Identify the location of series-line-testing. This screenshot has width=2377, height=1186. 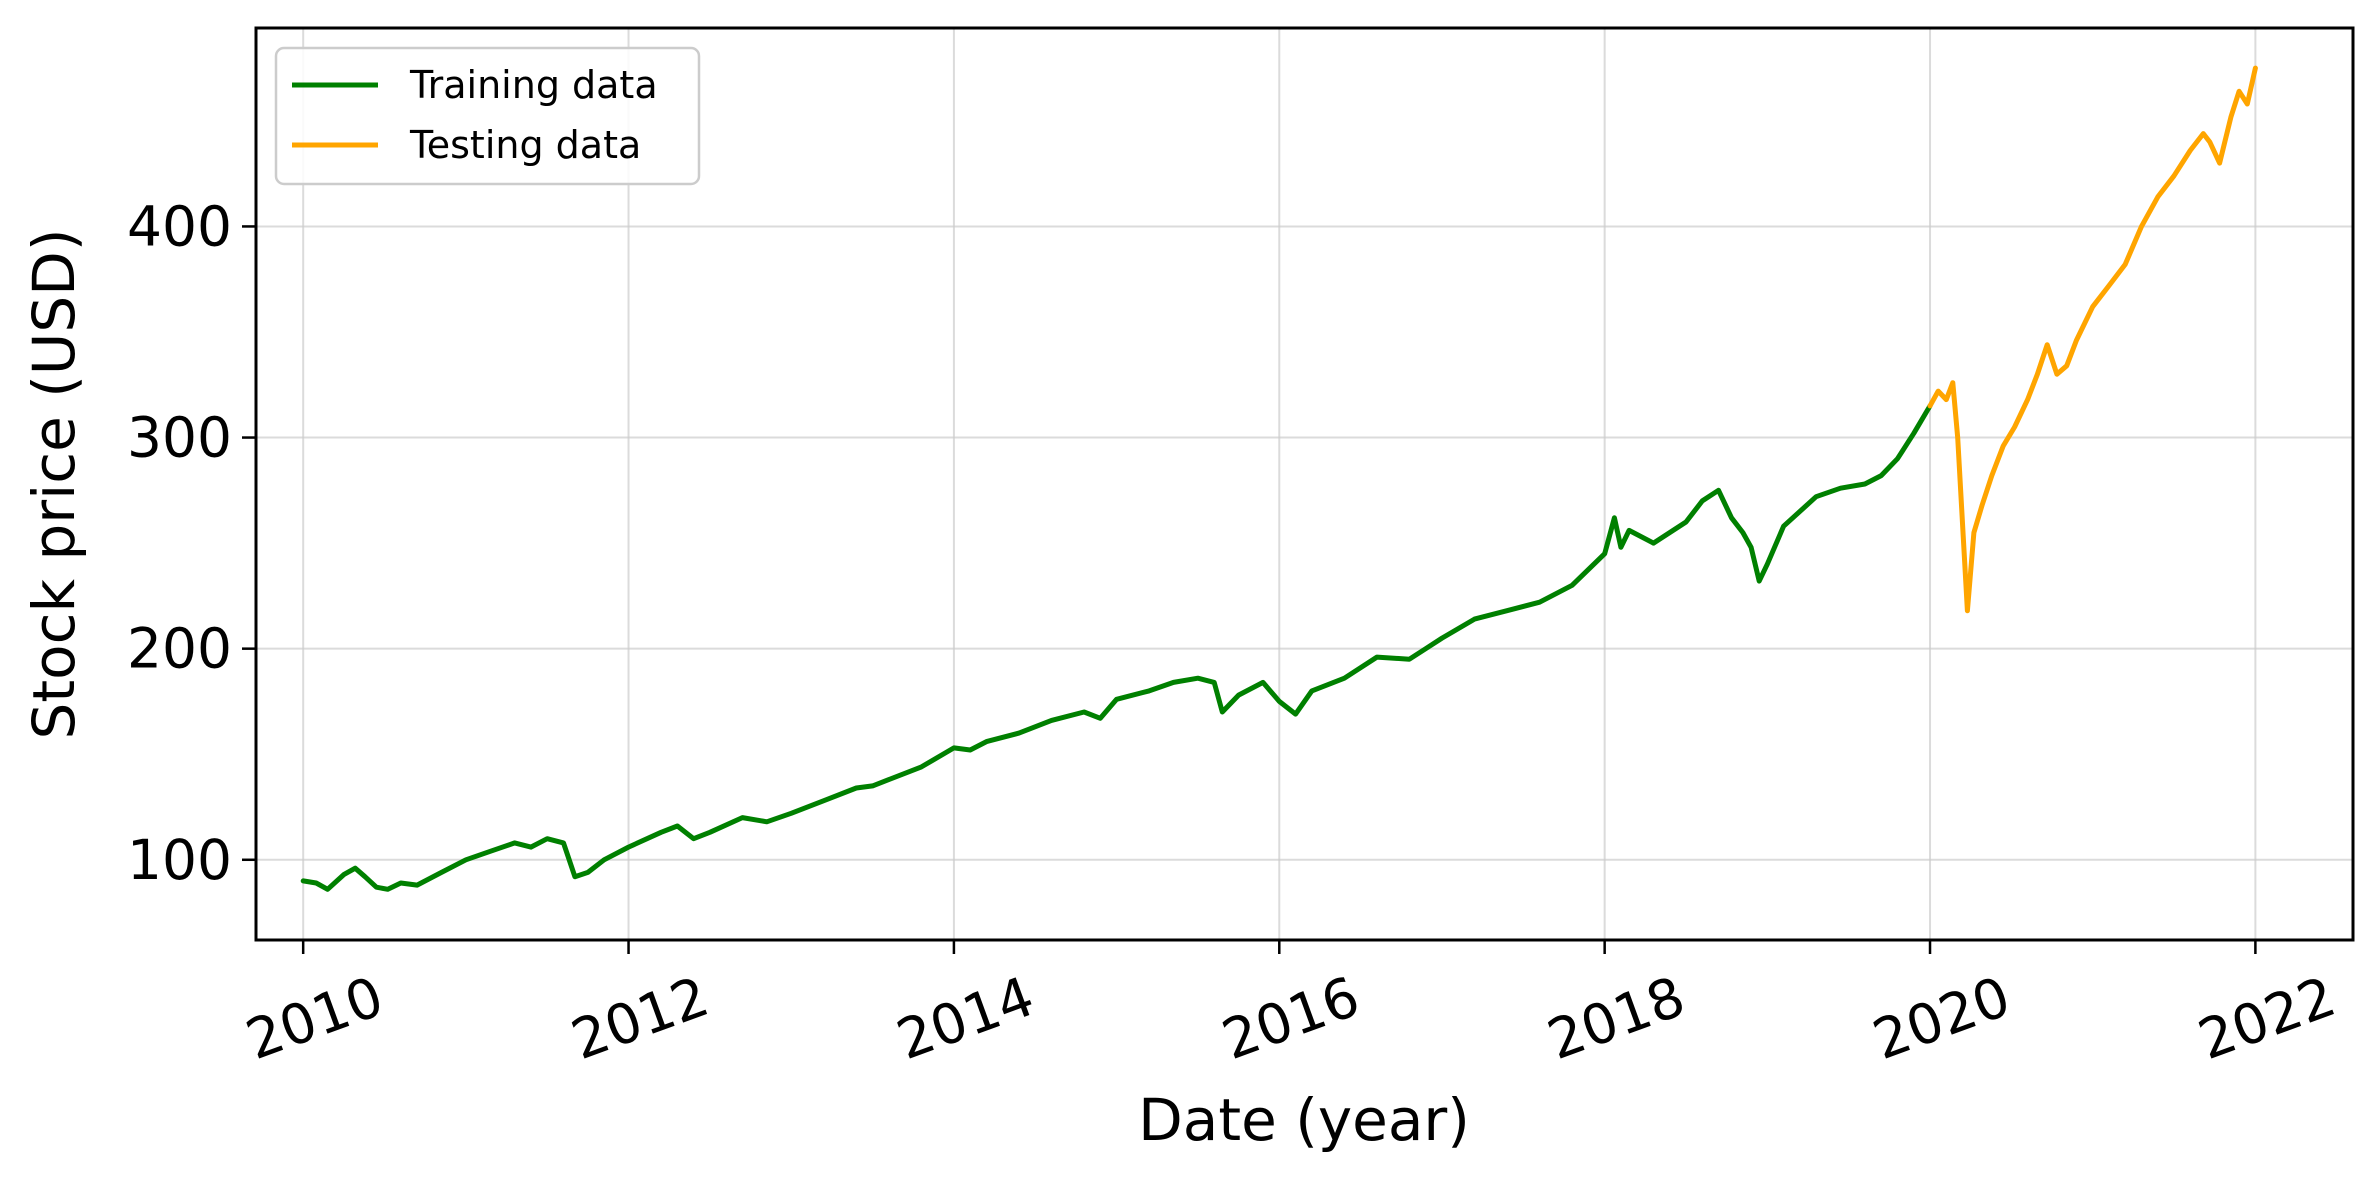
(2092, 339).